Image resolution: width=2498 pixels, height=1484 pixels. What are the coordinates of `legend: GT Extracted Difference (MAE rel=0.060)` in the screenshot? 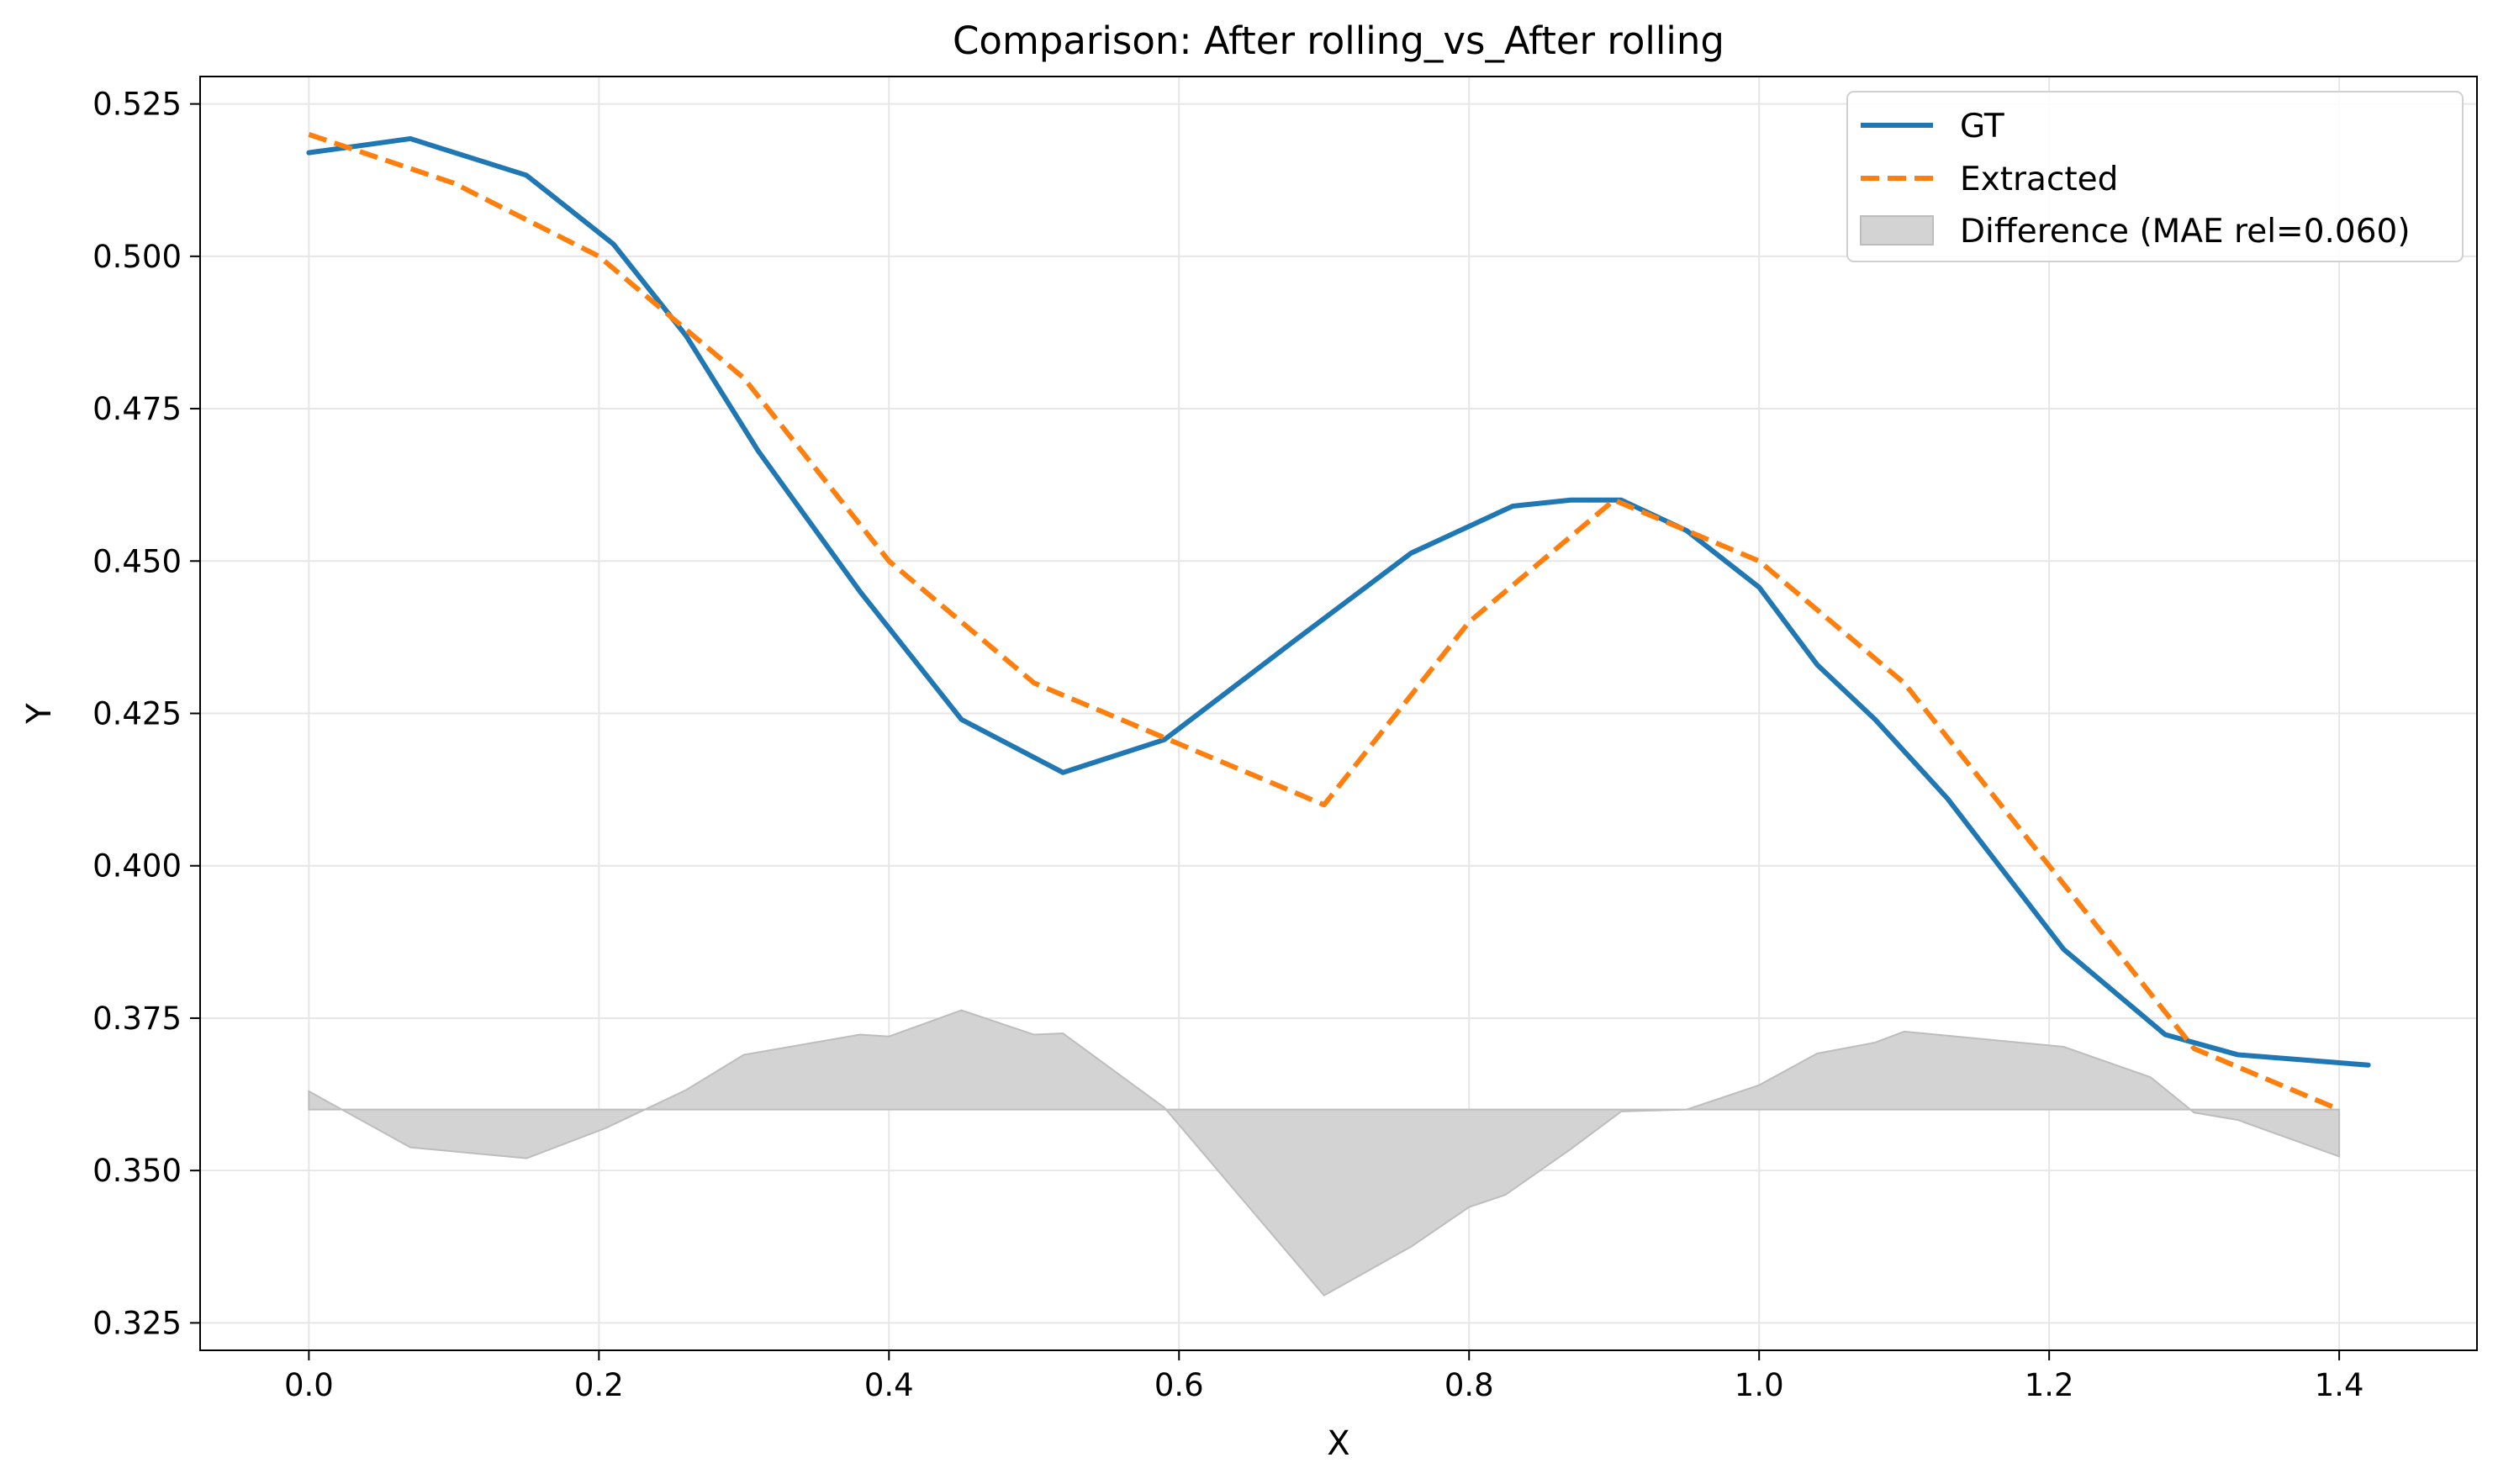 It's located at (2155, 176).